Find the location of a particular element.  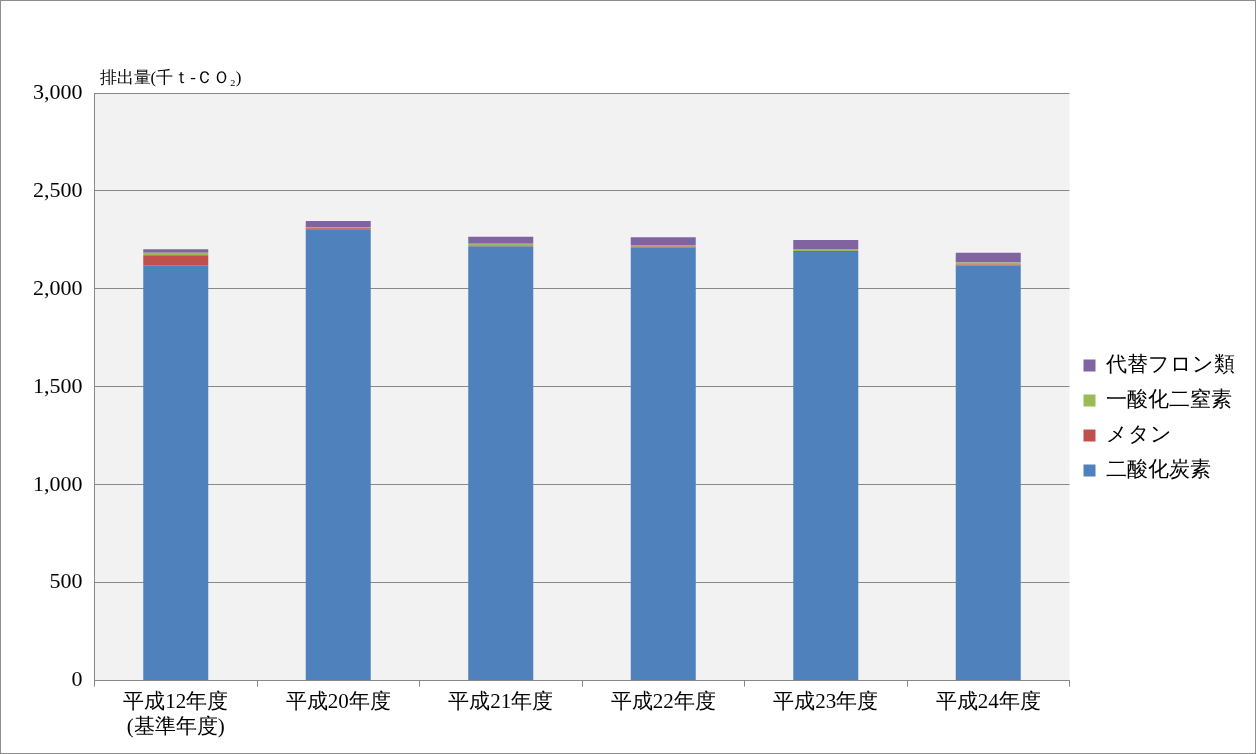

y-axis-title: 排出量(千ｔ-ＣＯ₂) is located at coordinates (170, 77).